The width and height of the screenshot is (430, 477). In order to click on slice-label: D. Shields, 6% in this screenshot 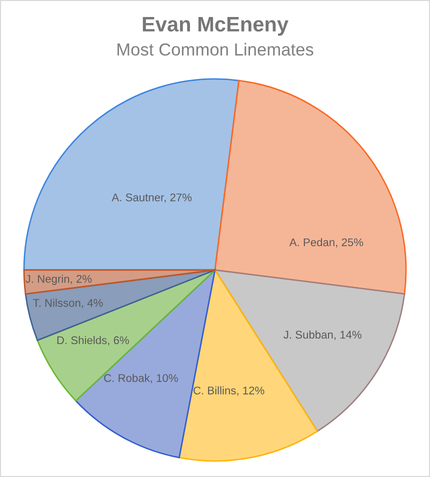, I will do `click(93, 341)`.